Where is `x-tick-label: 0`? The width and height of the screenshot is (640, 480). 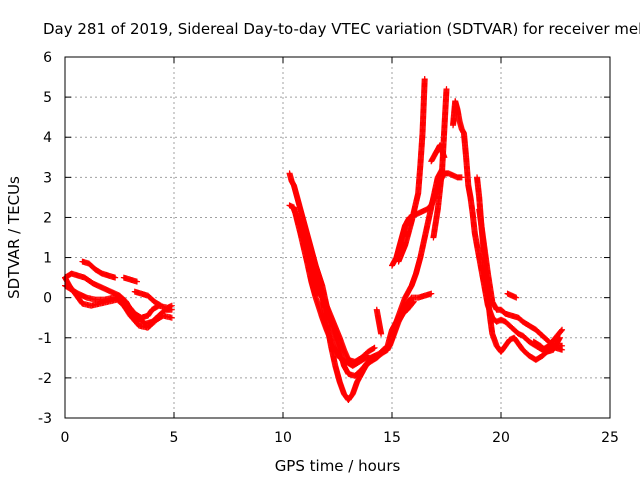
x-tick-label: 0 is located at coordinates (65, 438).